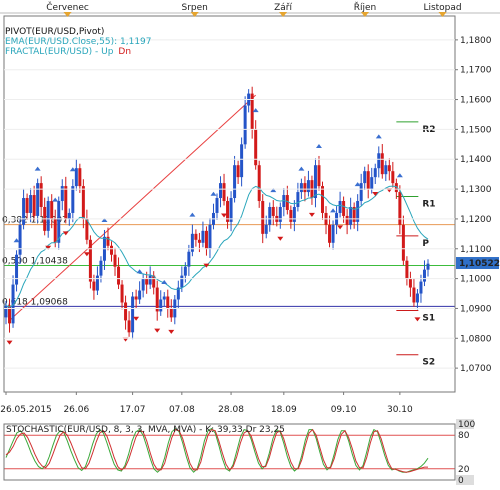  What do you see at coordinates (231, 410) in the screenshot?
I see `x-tick-label: 28.08` at bounding box center [231, 410].